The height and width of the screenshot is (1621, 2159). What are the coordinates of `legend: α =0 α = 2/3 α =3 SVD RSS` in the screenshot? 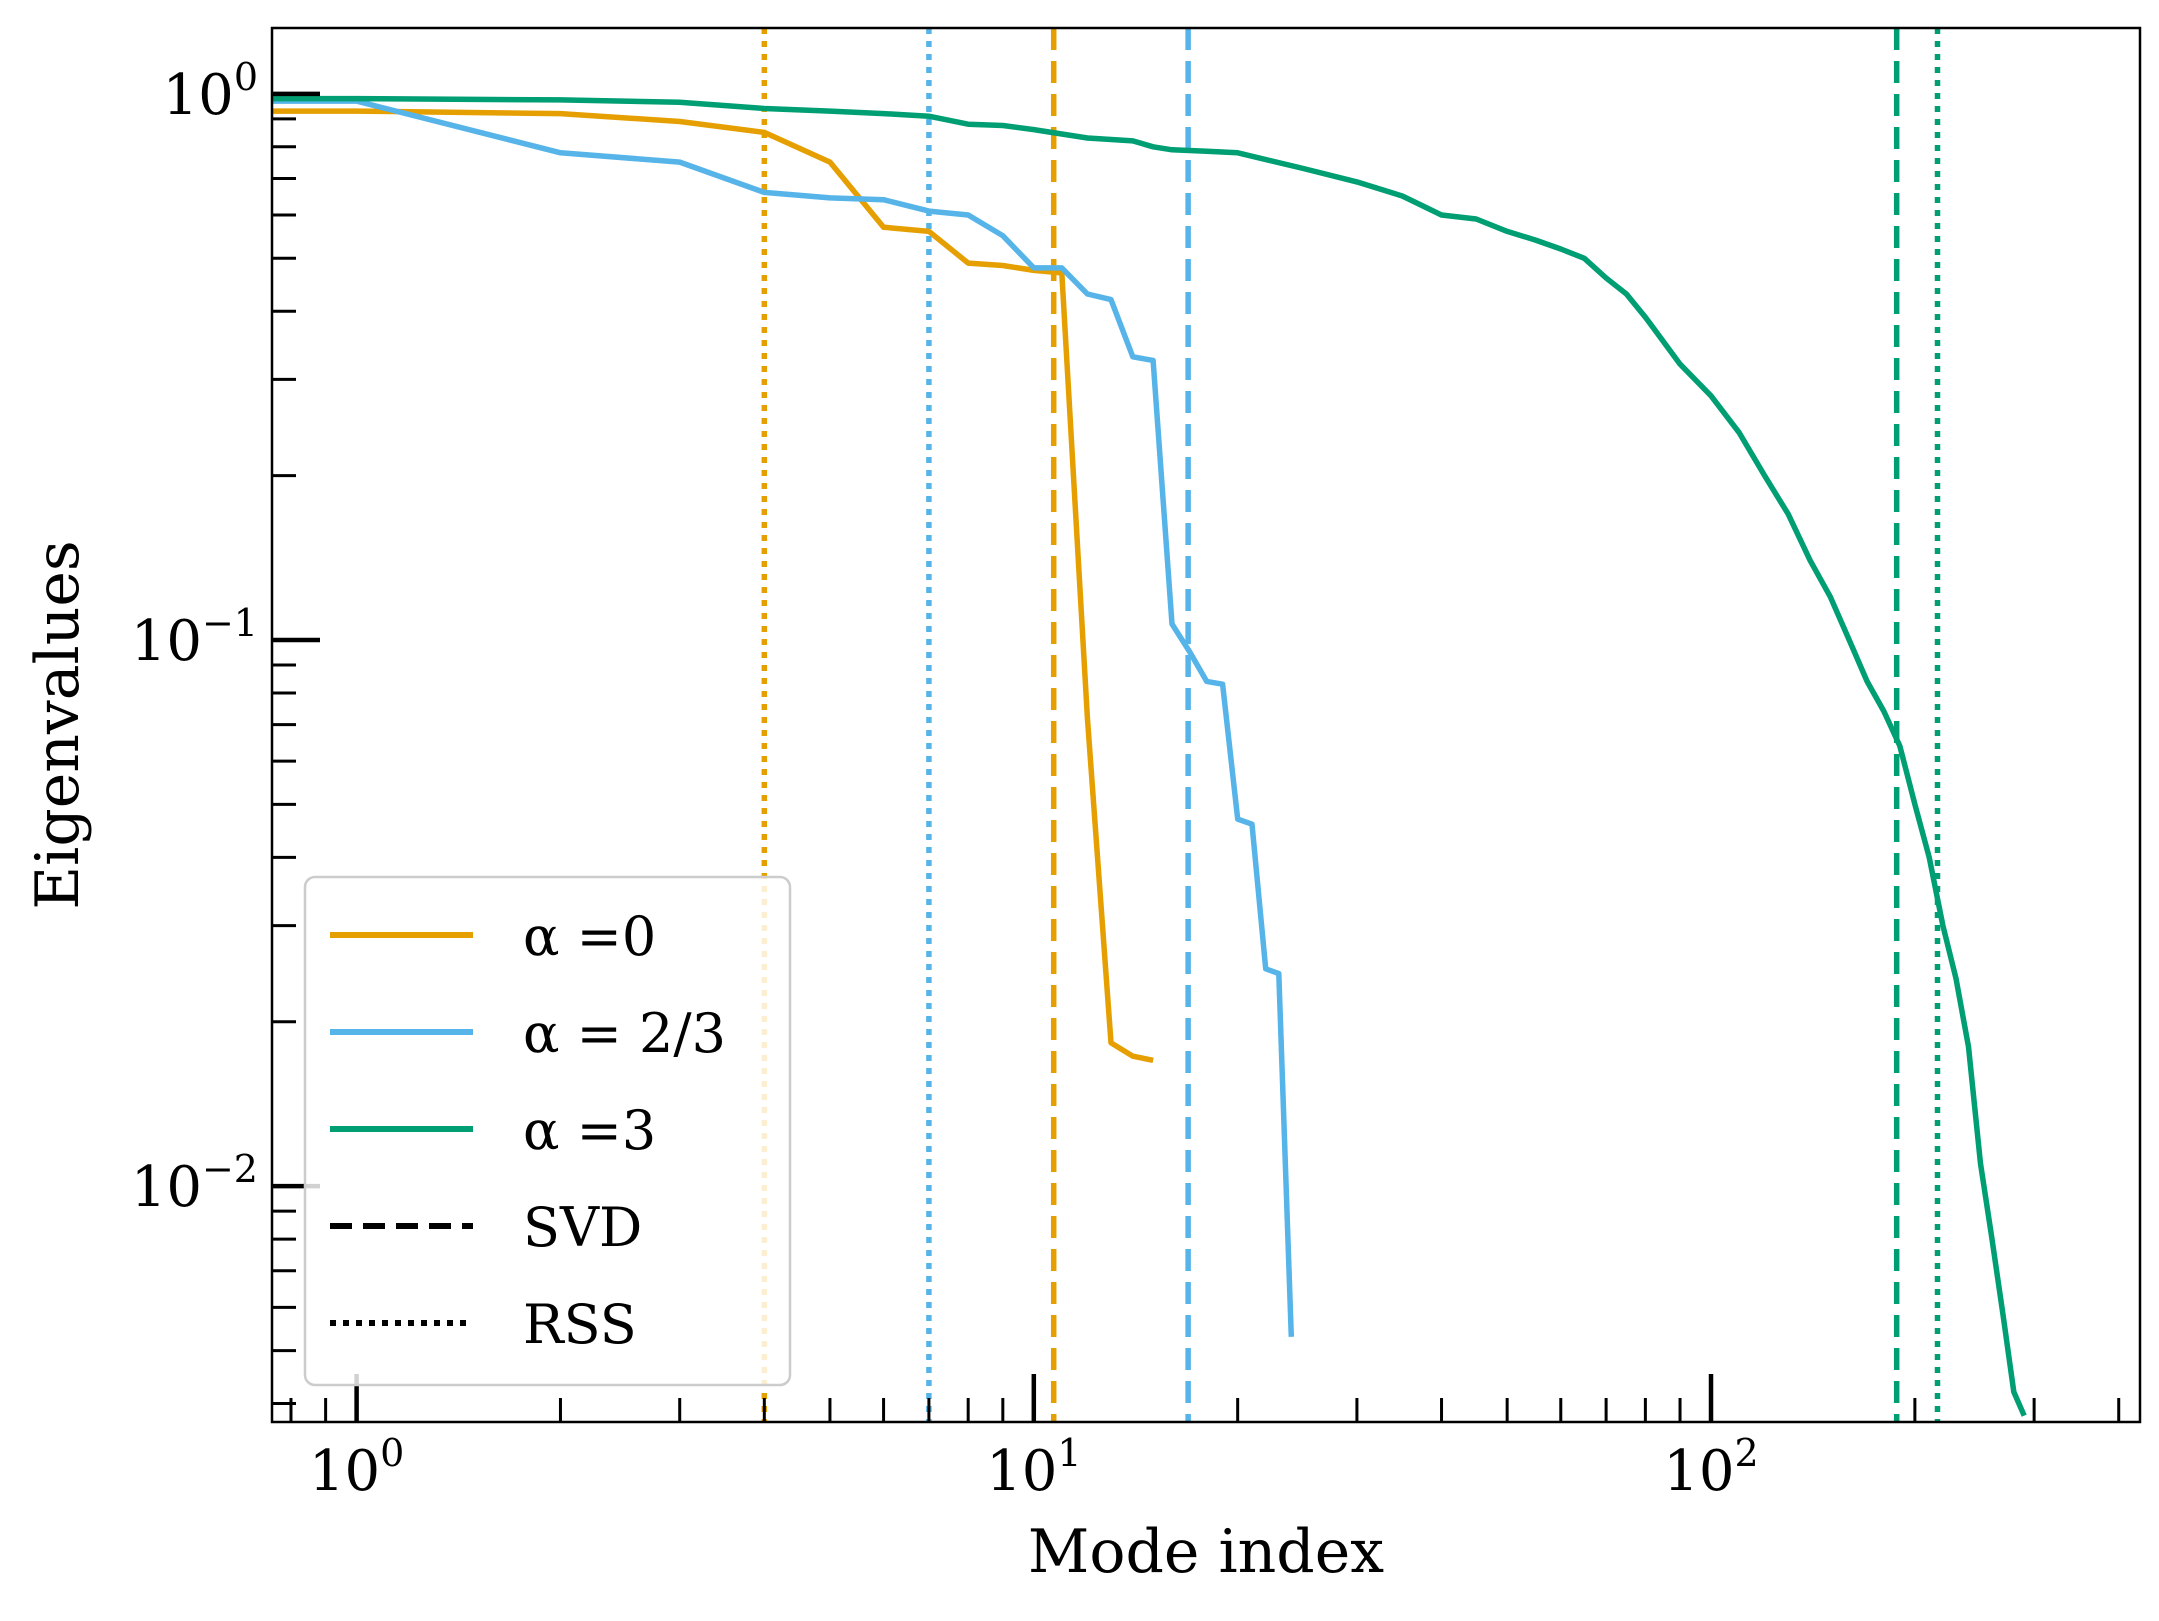 It's located at (547, 1131).